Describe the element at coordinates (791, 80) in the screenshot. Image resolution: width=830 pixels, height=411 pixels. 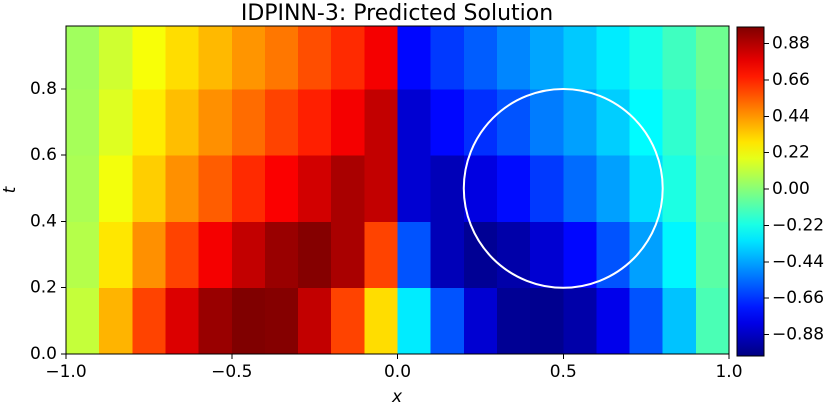
I see `colorbar-tick-label: 0.66` at that location.